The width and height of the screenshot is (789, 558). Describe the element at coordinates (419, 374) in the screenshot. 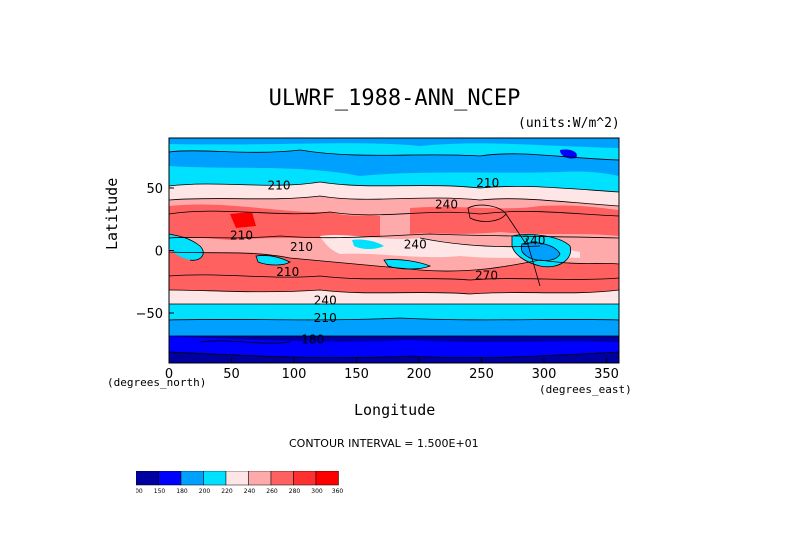

I see `x-tick-label: 200` at that location.